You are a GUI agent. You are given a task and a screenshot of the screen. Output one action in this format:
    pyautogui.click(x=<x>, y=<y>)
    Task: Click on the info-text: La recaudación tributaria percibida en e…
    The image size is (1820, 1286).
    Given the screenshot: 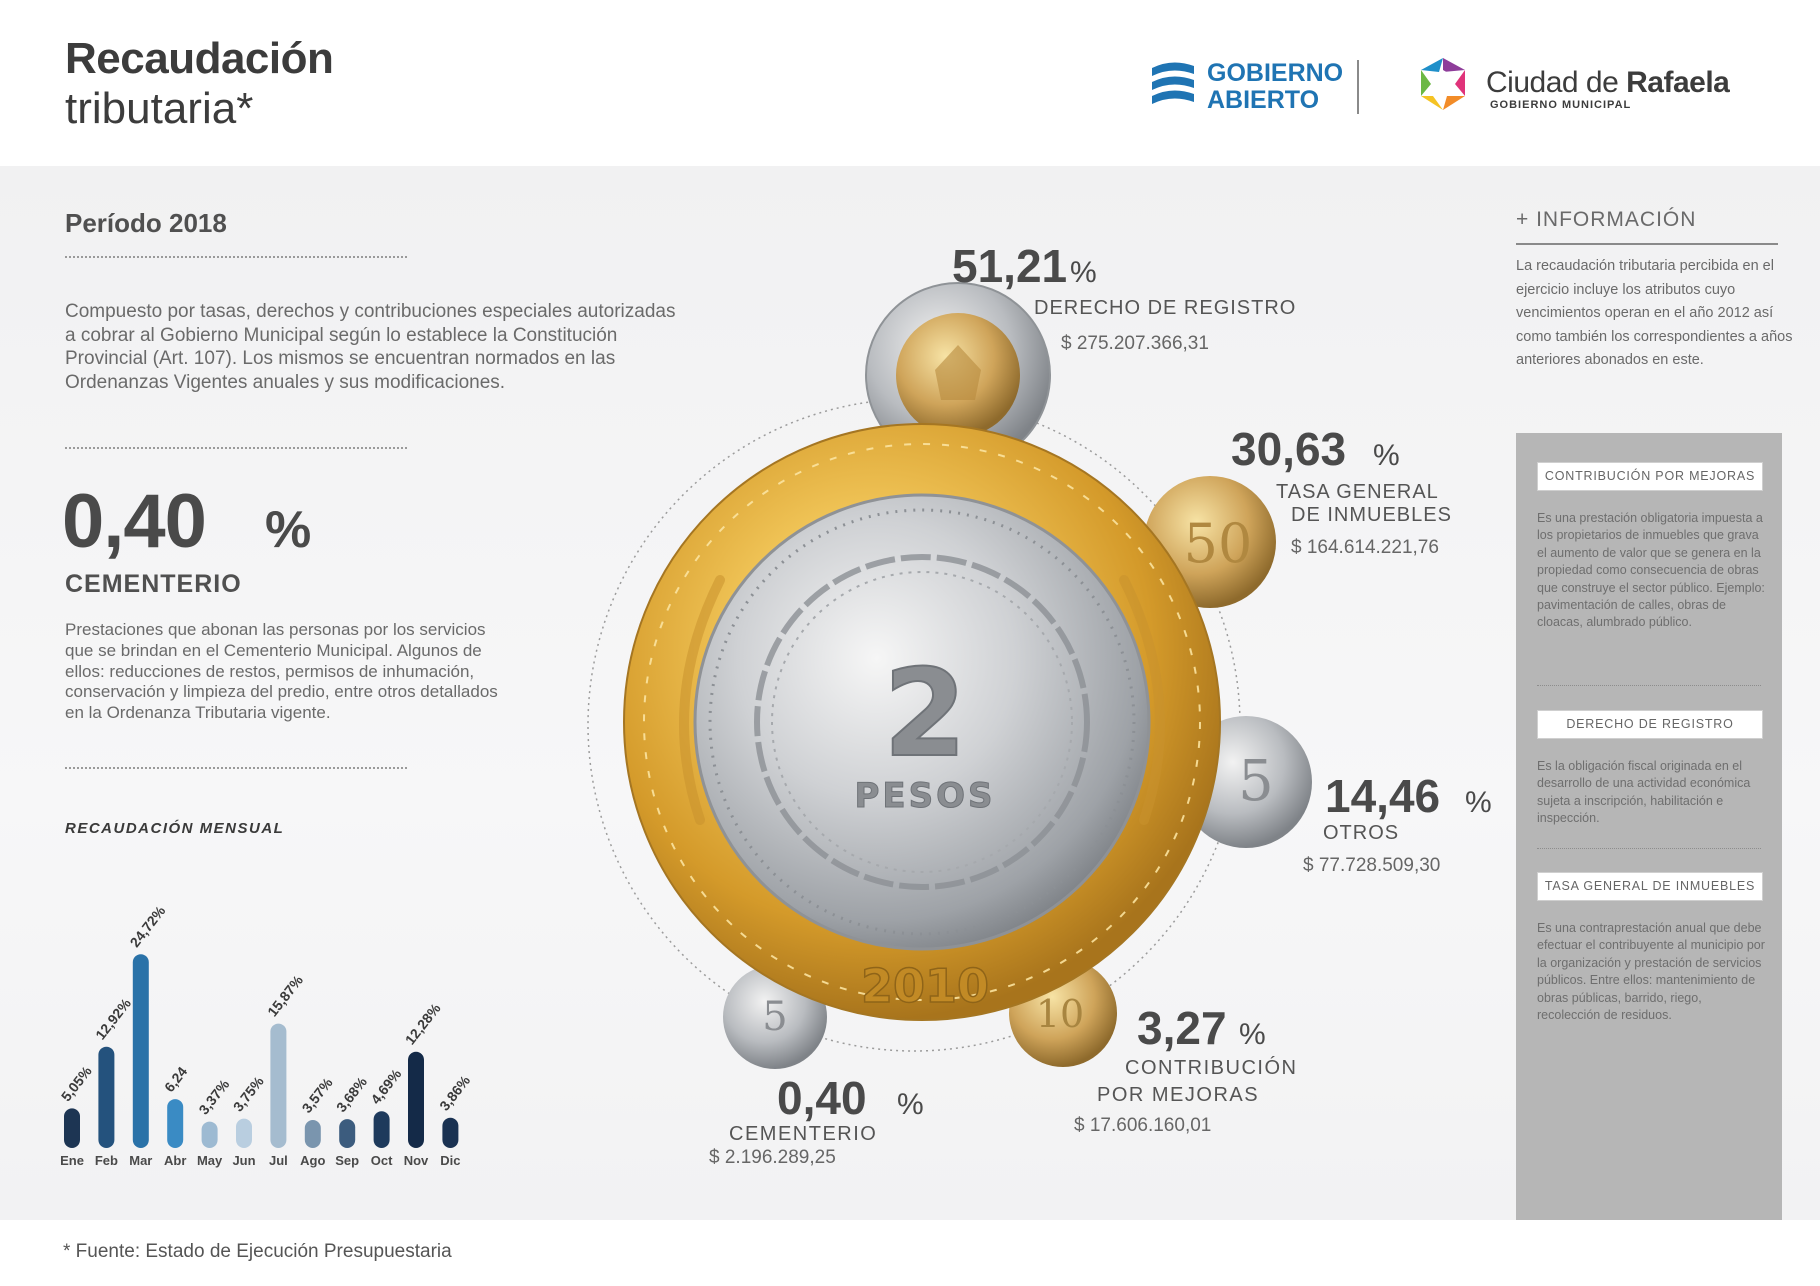 What is the action you would take?
    pyautogui.click(x=1654, y=313)
    